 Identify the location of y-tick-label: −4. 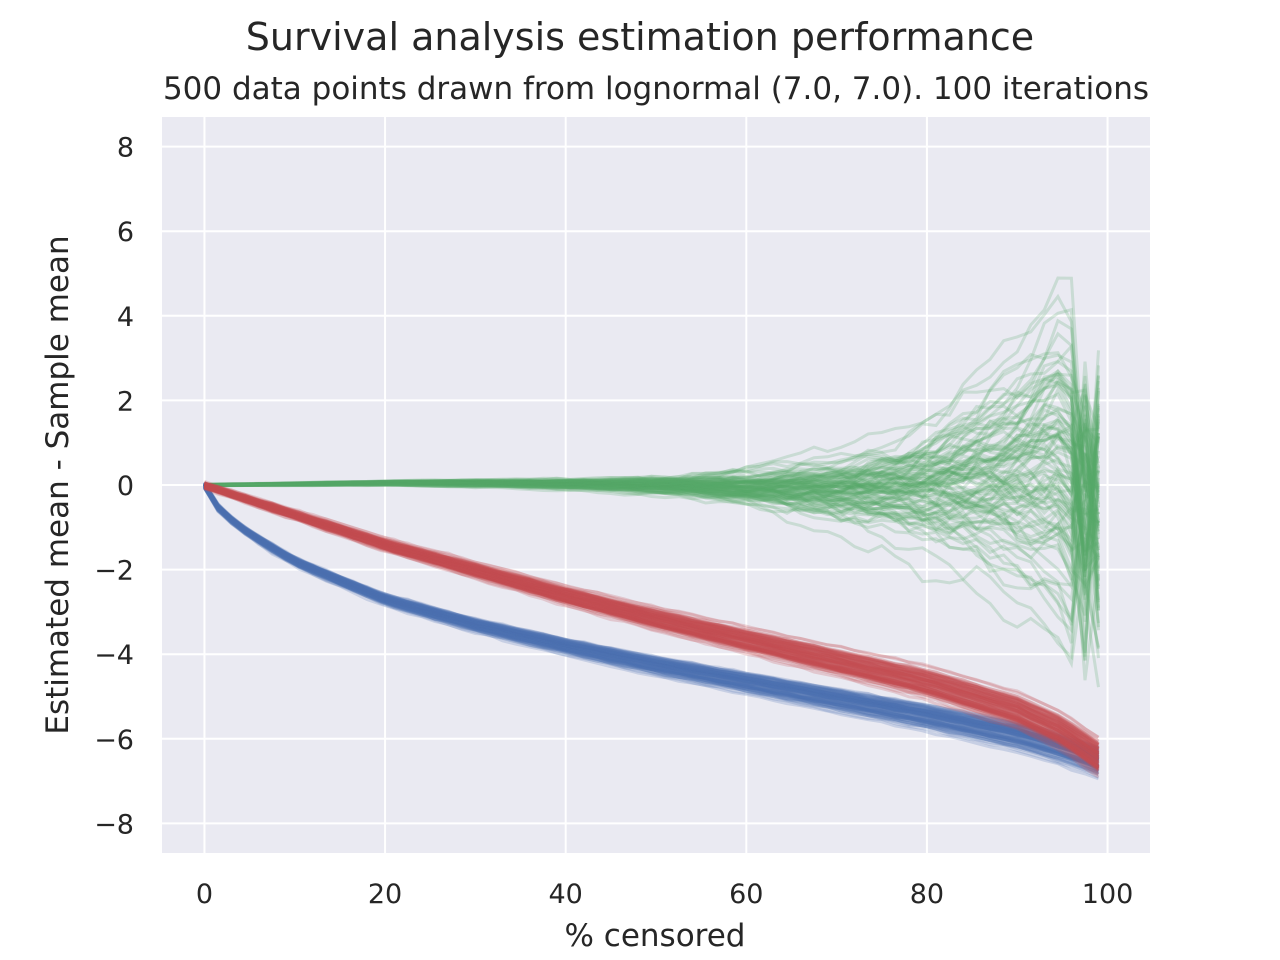
(114, 655).